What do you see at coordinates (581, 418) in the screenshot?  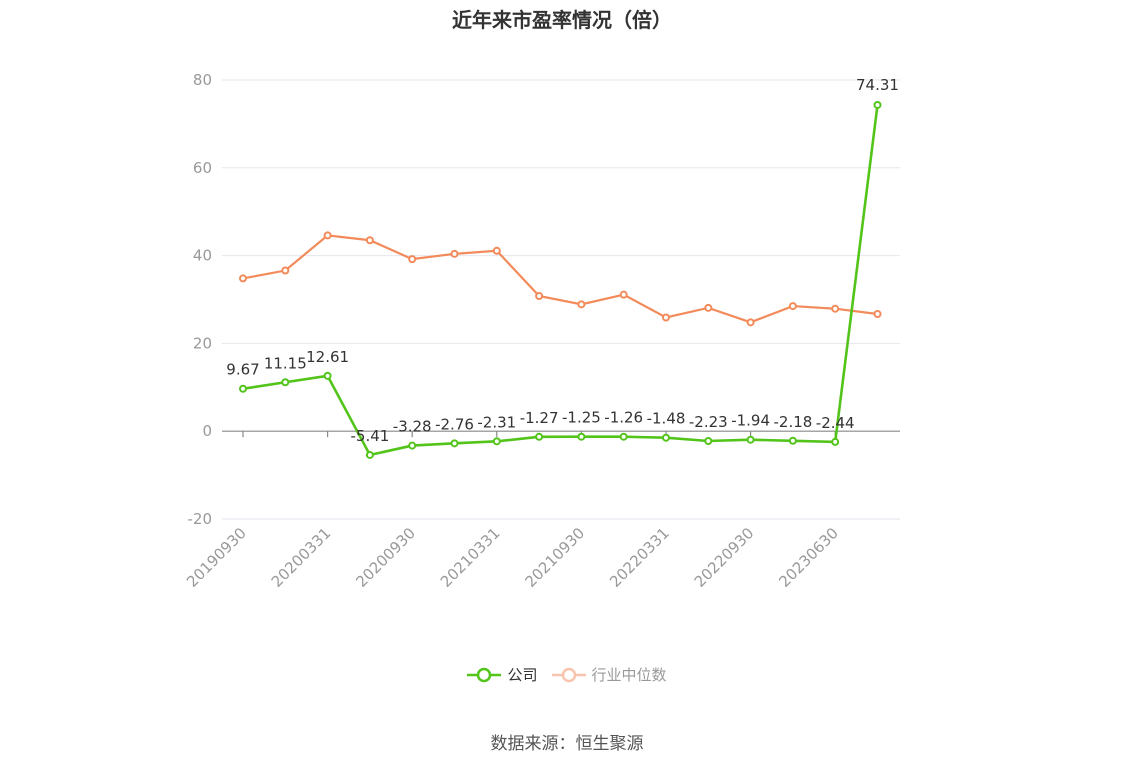 I see `data-label: -1.25` at bounding box center [581, 418].